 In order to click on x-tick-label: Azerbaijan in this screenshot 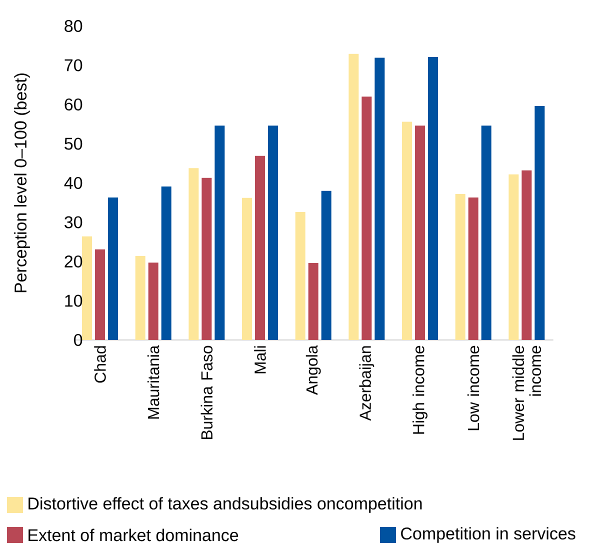, I will do `click(366, 383)`.